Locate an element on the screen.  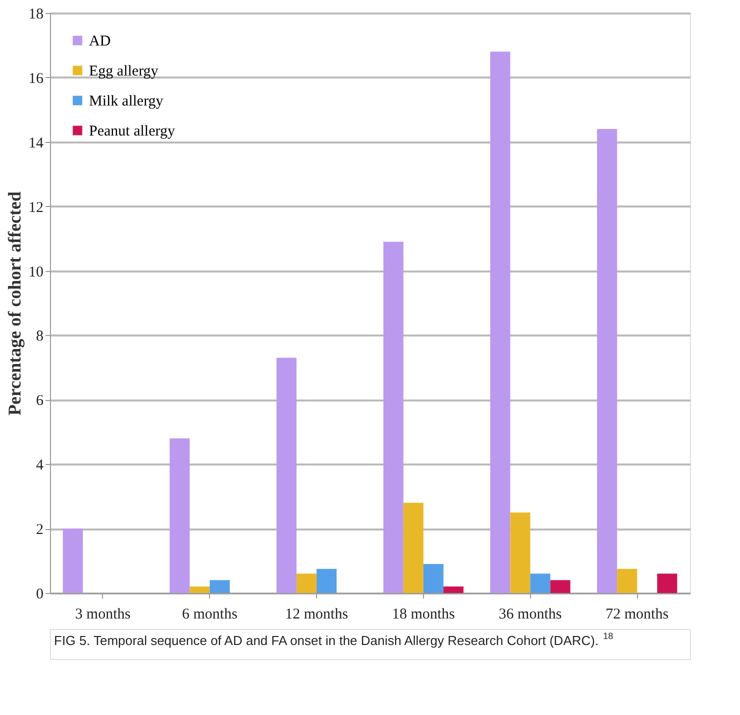
x-tick-label: 18 months is located at coordinates (424, 614).